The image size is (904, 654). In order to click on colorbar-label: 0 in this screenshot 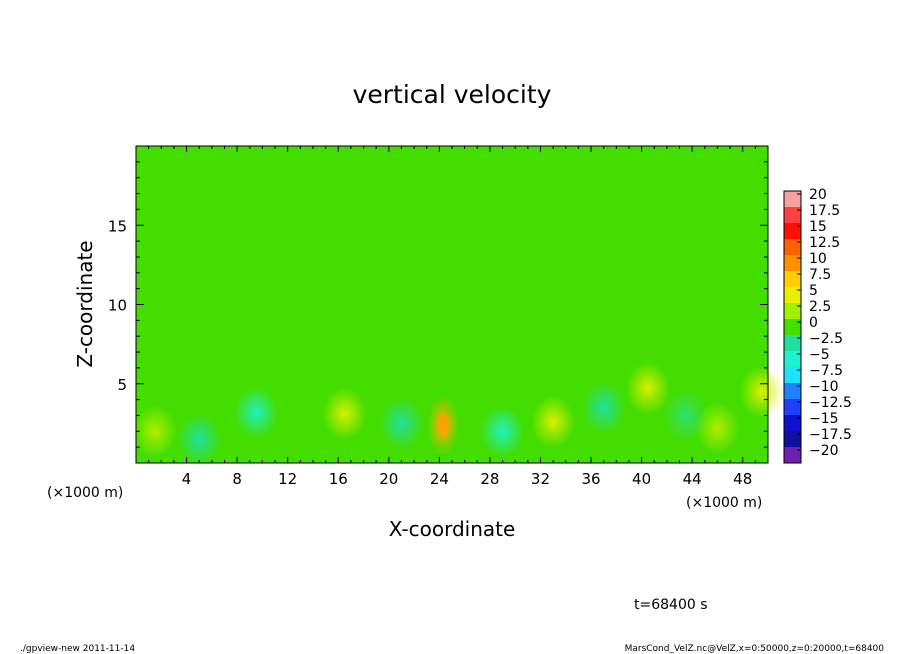, I will do `click(813, 323)`.